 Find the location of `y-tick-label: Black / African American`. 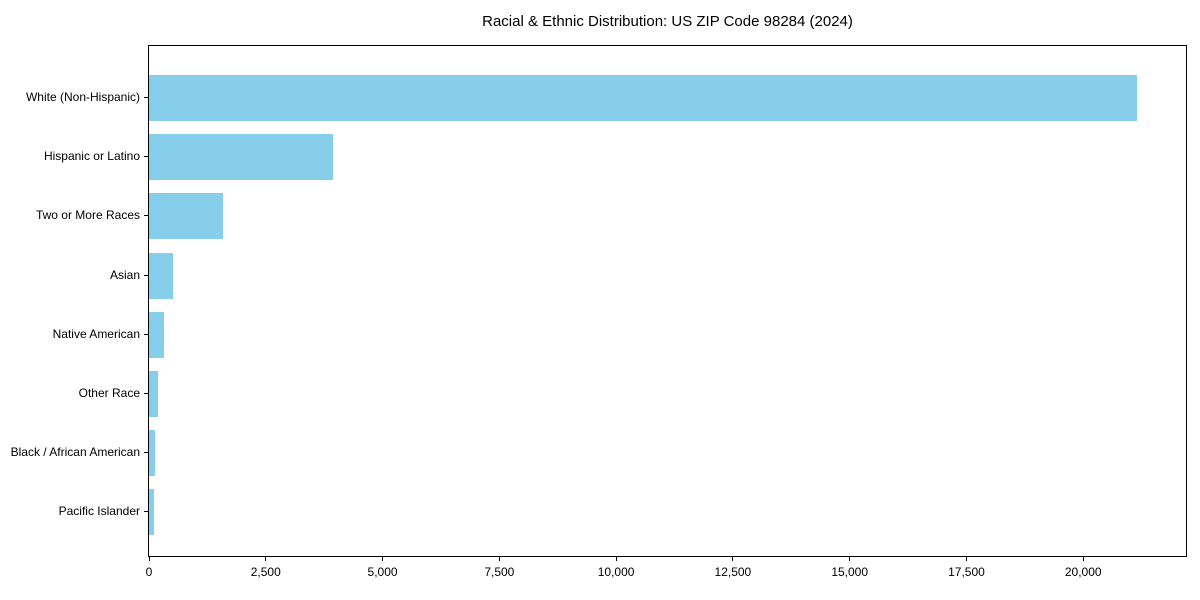

y-tick-label: Black / African American is located at coordinates (75, 452).